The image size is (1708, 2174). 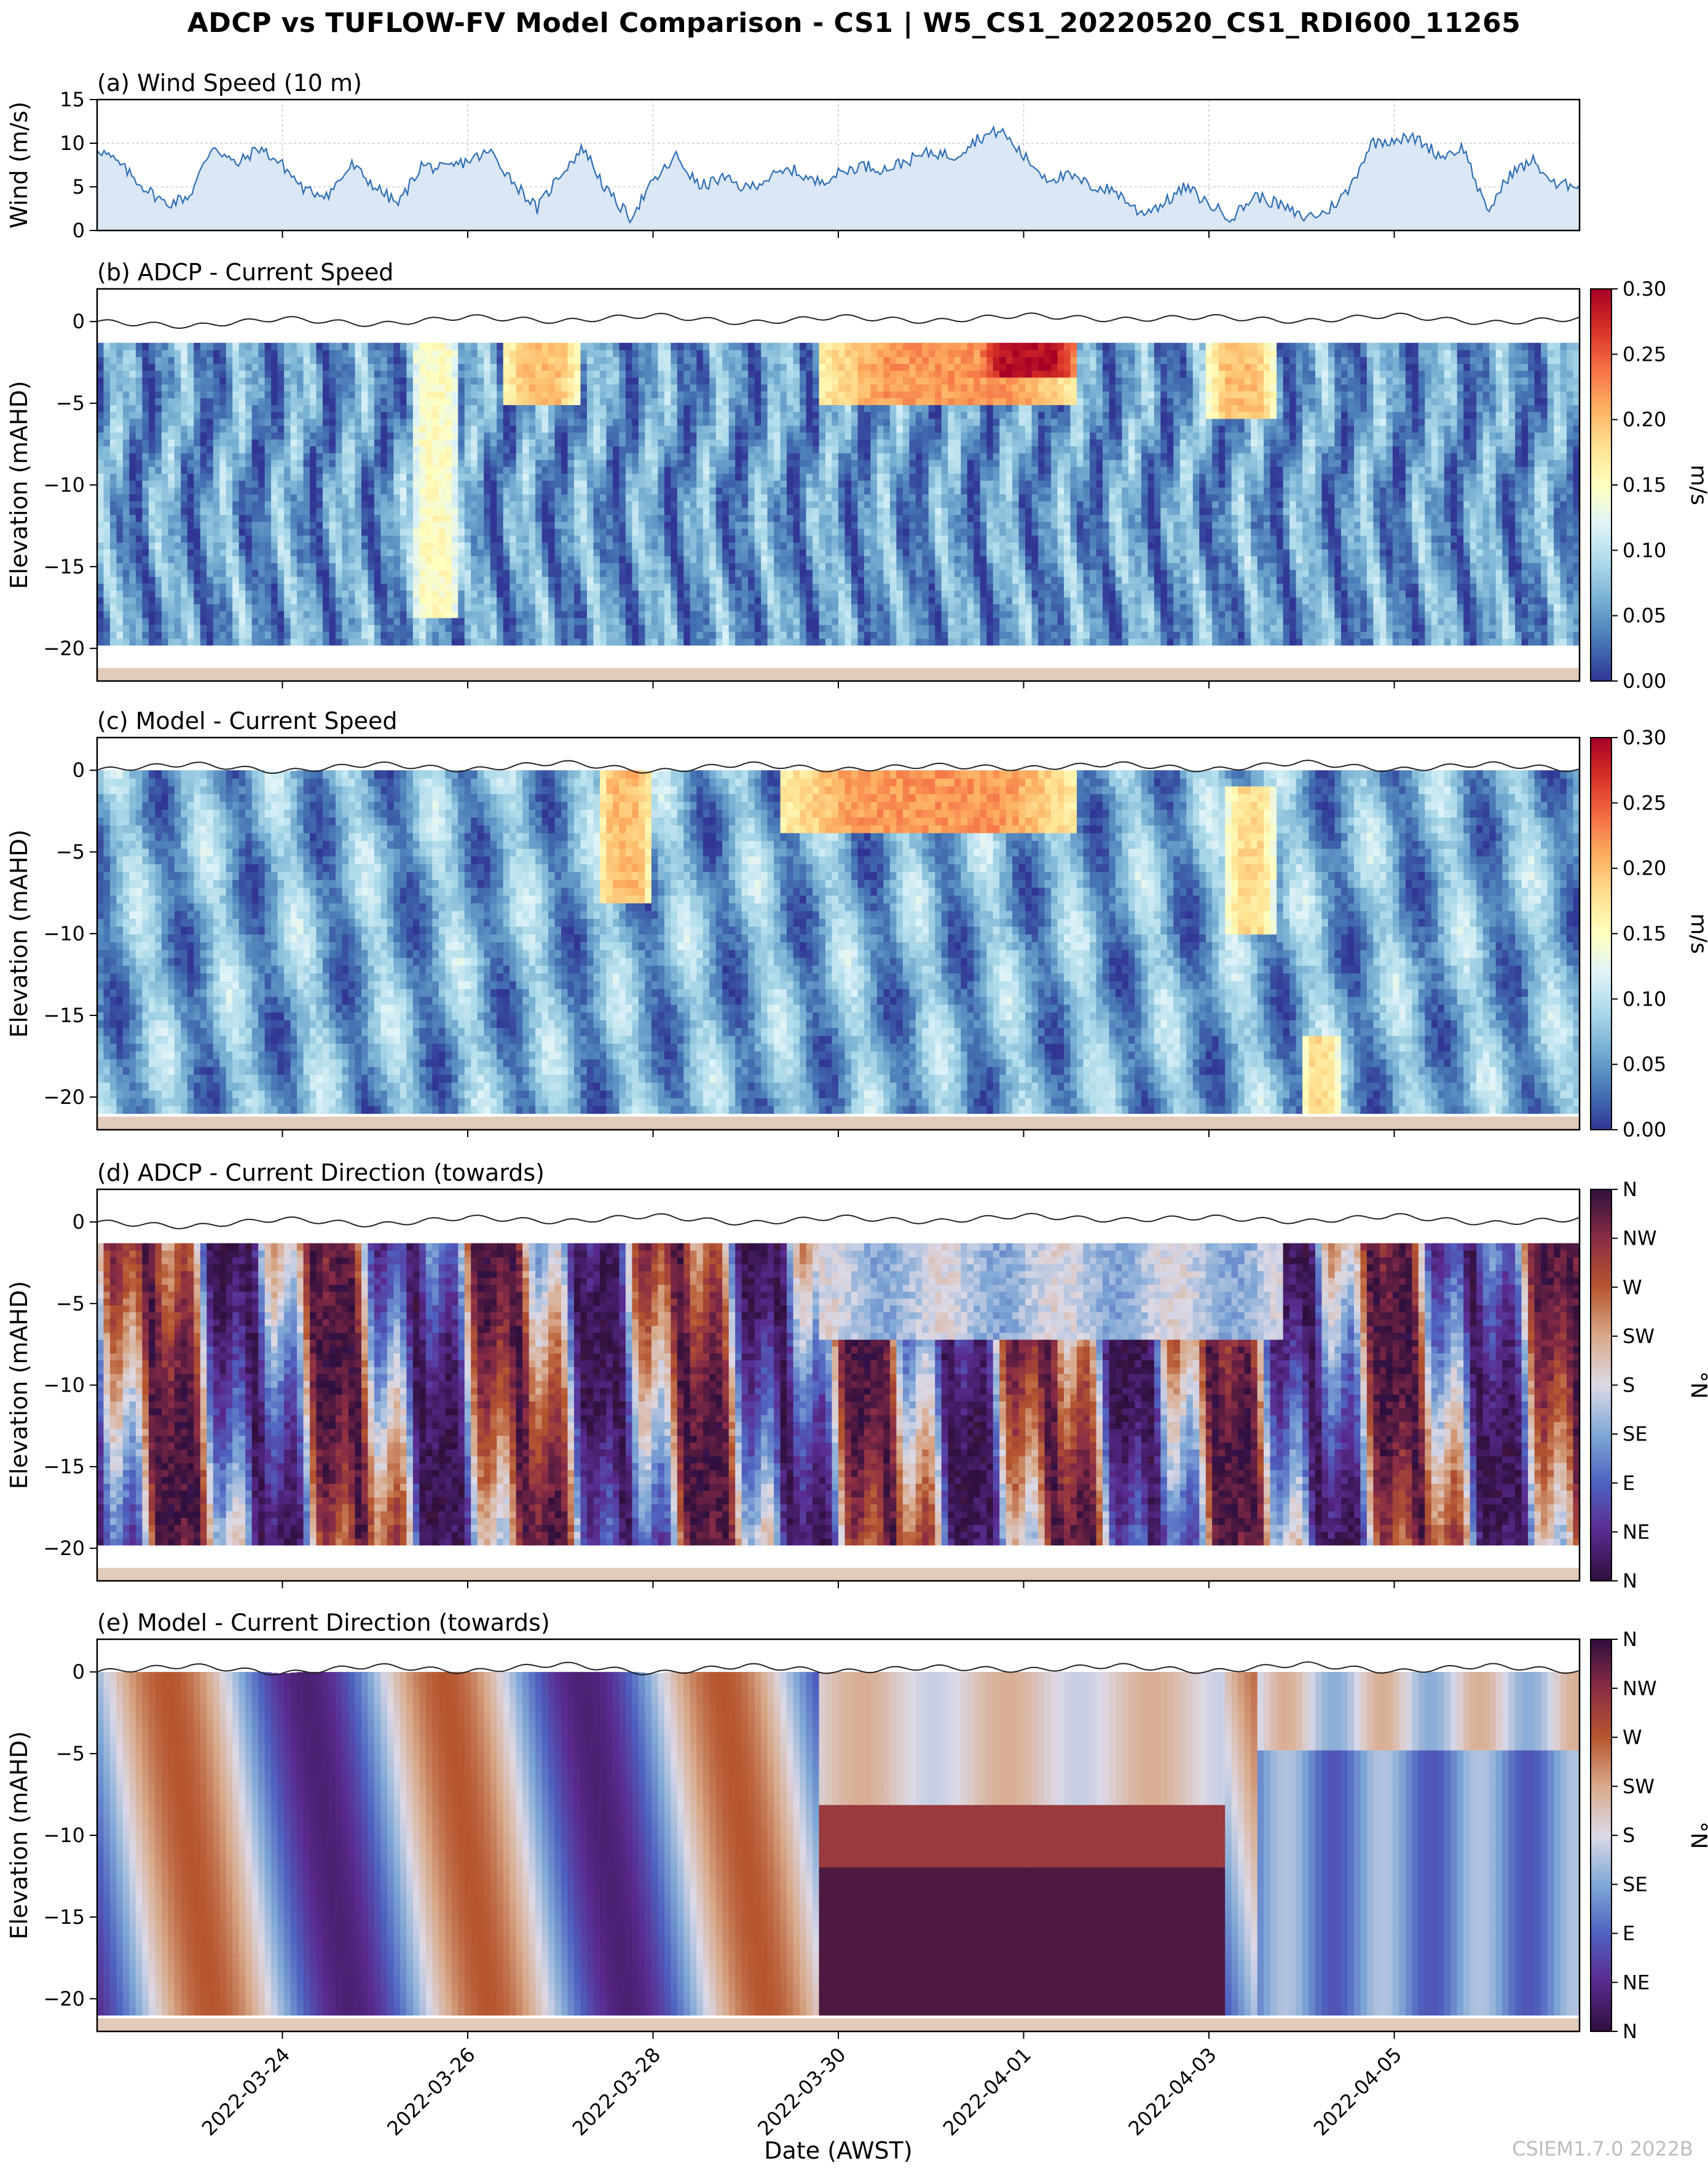 I want to click on elevation-ylabel-1: Elevation (mAHD), so click(x=19, y=485).